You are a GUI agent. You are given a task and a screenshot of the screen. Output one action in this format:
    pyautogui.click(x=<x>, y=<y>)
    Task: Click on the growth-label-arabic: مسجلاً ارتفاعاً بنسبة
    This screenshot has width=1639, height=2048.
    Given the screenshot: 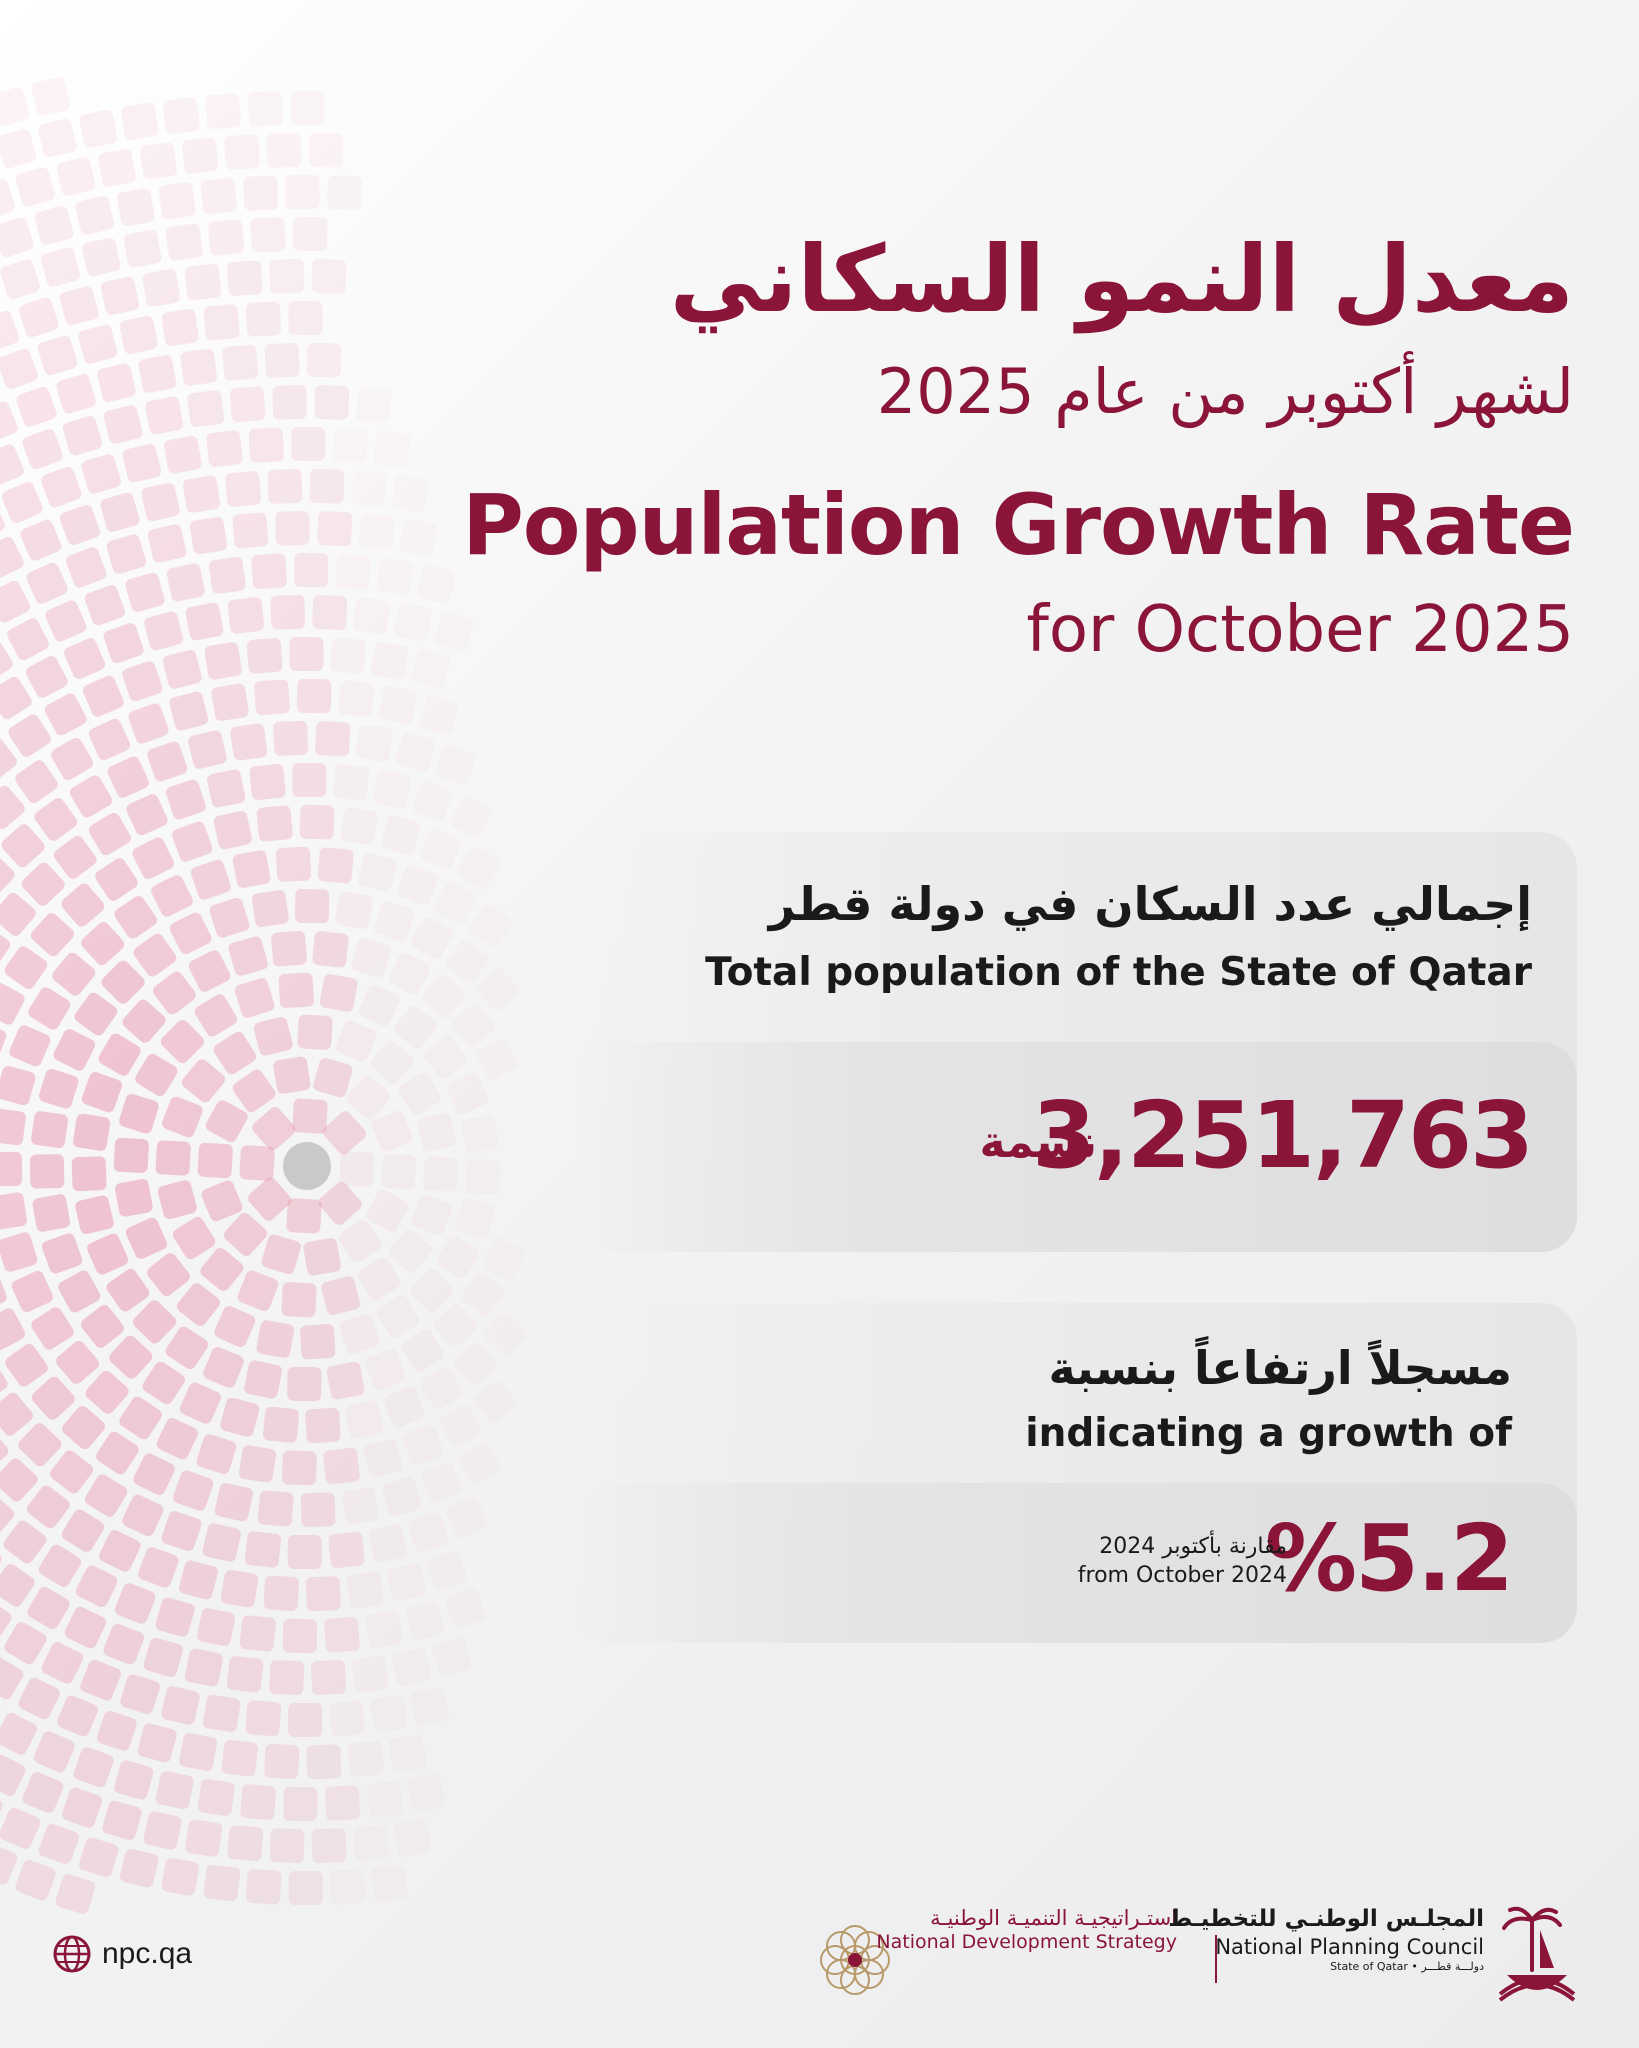 What is the action you would take?
    pyautogui.click(x=1280, y=1368)
    